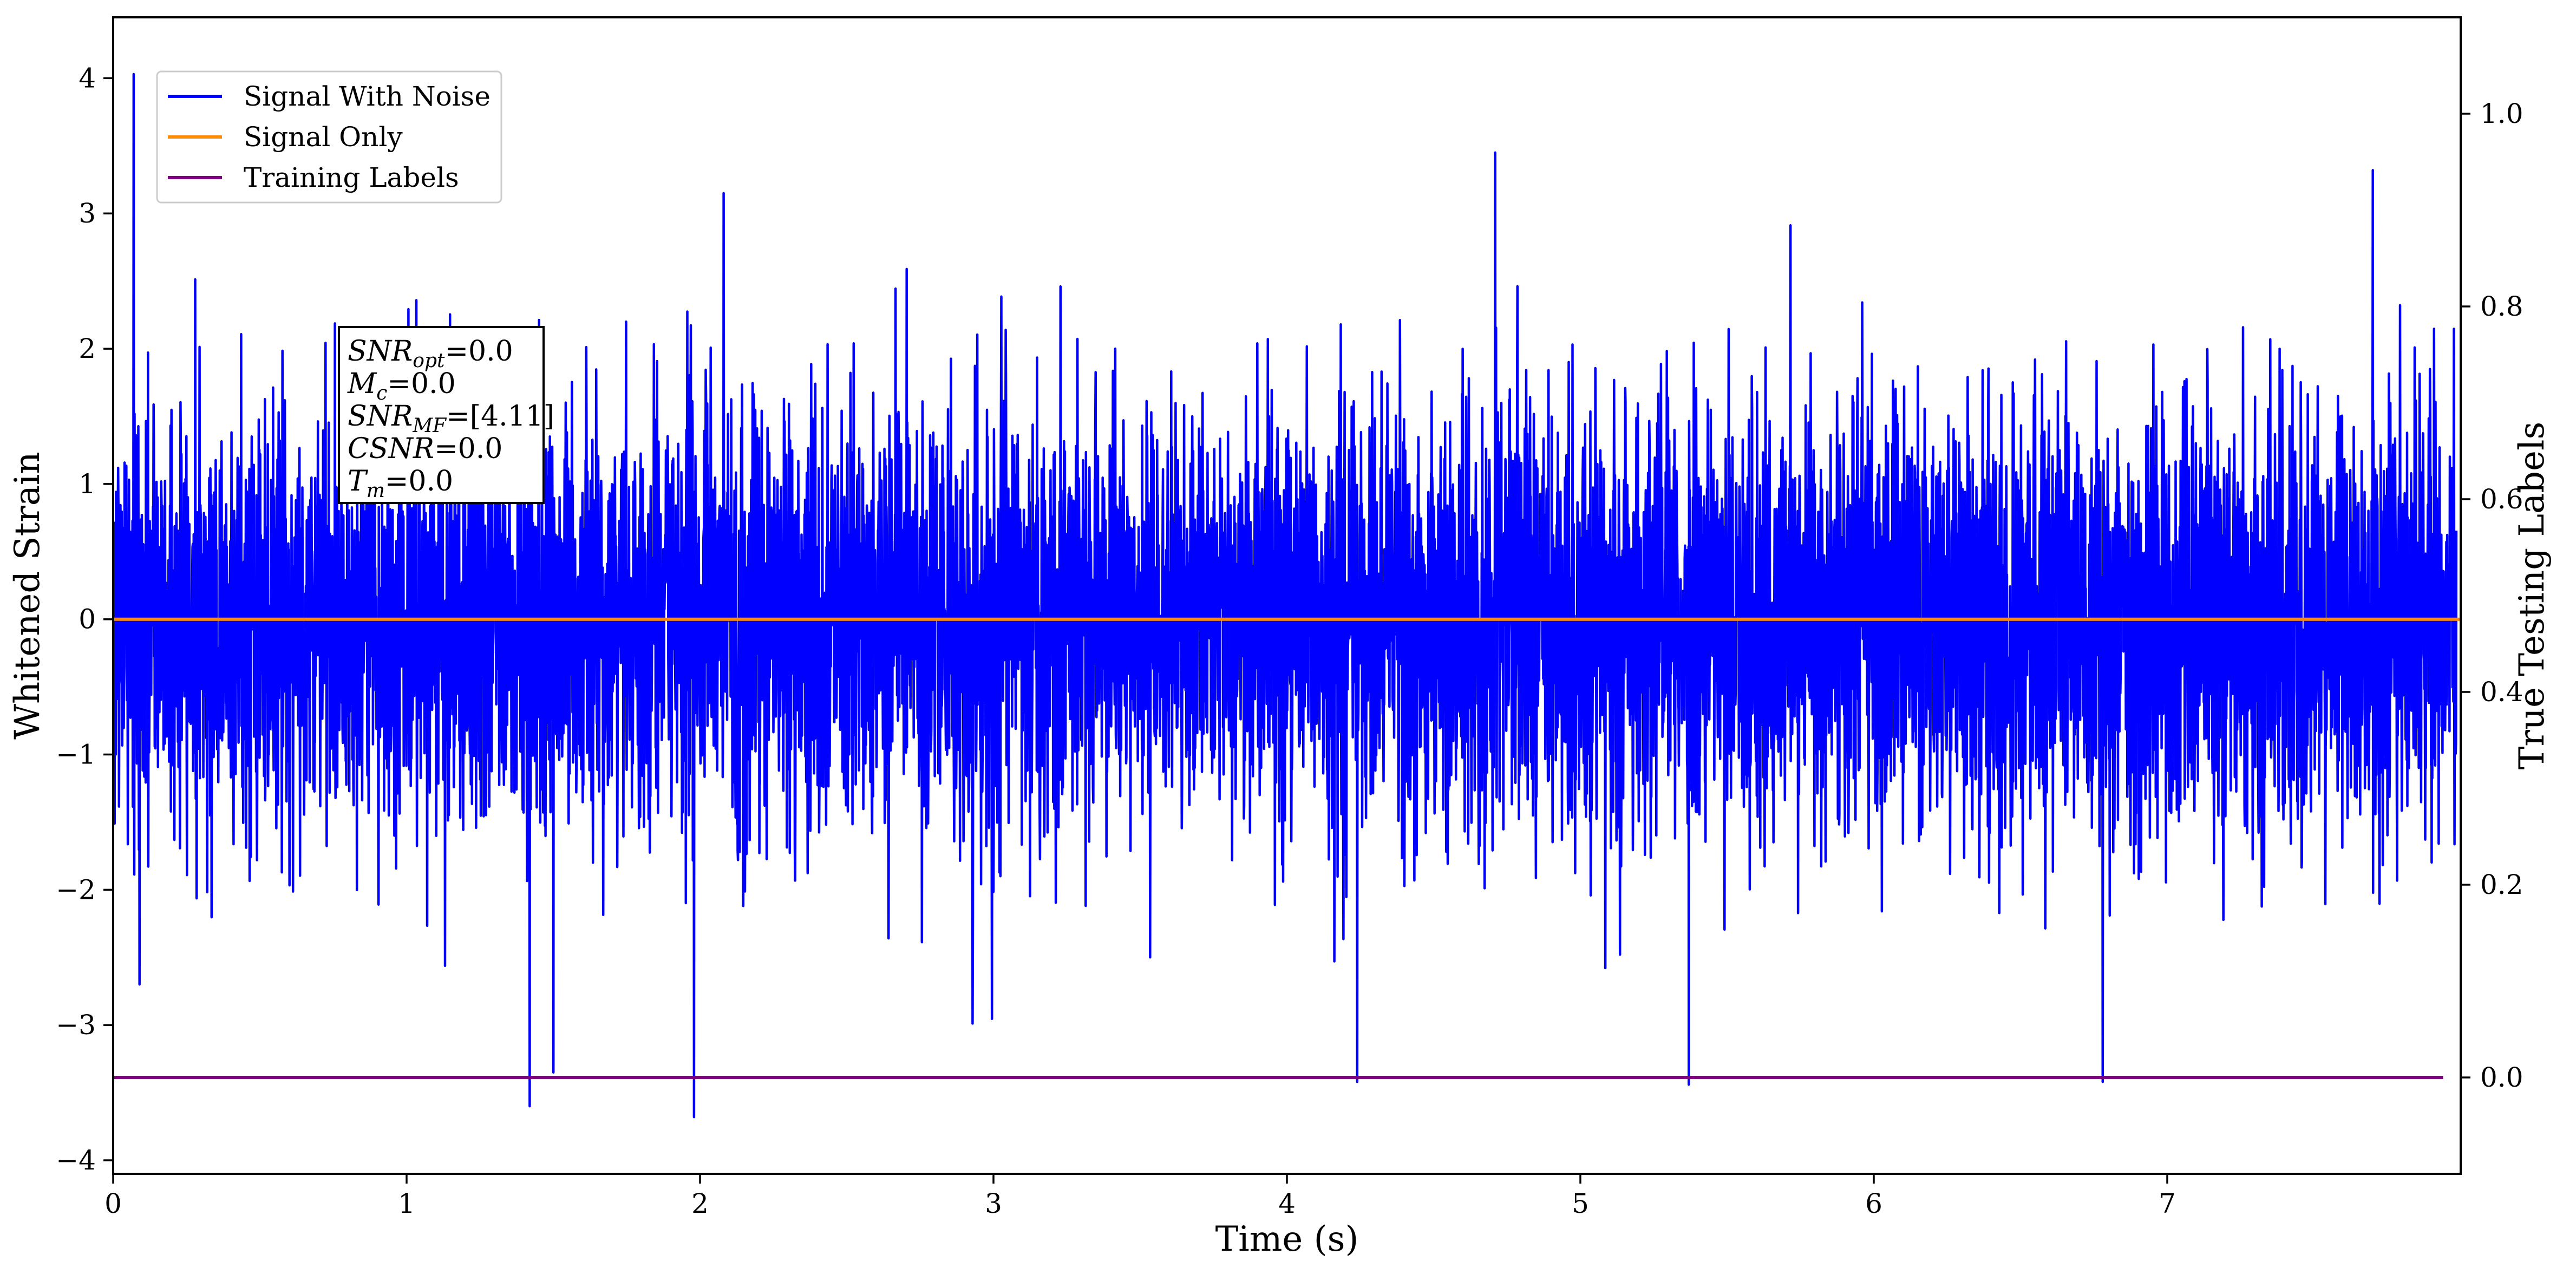 The image size is (2576, 1274). Describe the element at coordinates (391, 449) in the screenshot. I see `annotation-symbol: CSNR` at that location.